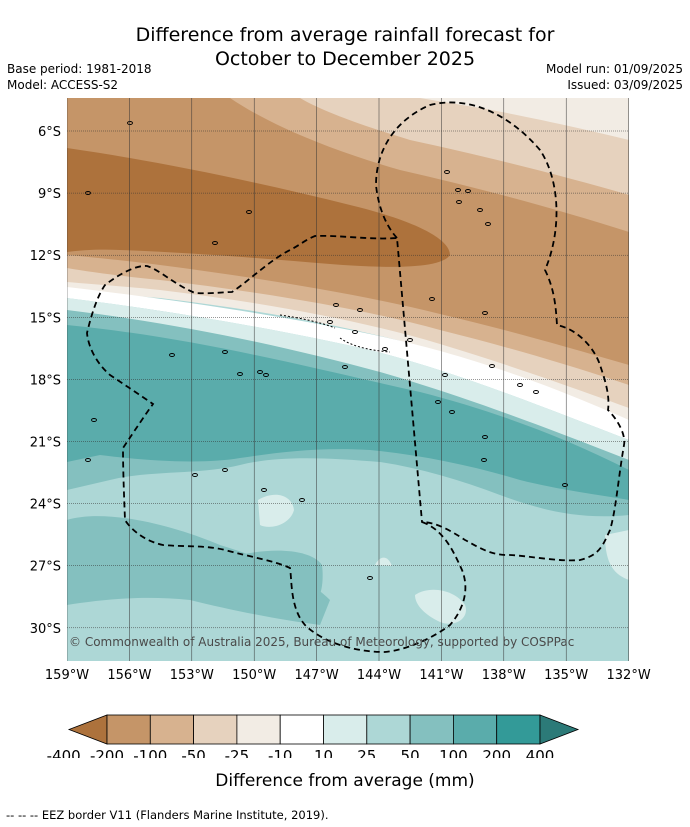 The height and width of the screenshot is (827, 690). Describe the element at coordinates (323, 752) in the screenshot. I see `colorbar-tick-label: 10` at that location.